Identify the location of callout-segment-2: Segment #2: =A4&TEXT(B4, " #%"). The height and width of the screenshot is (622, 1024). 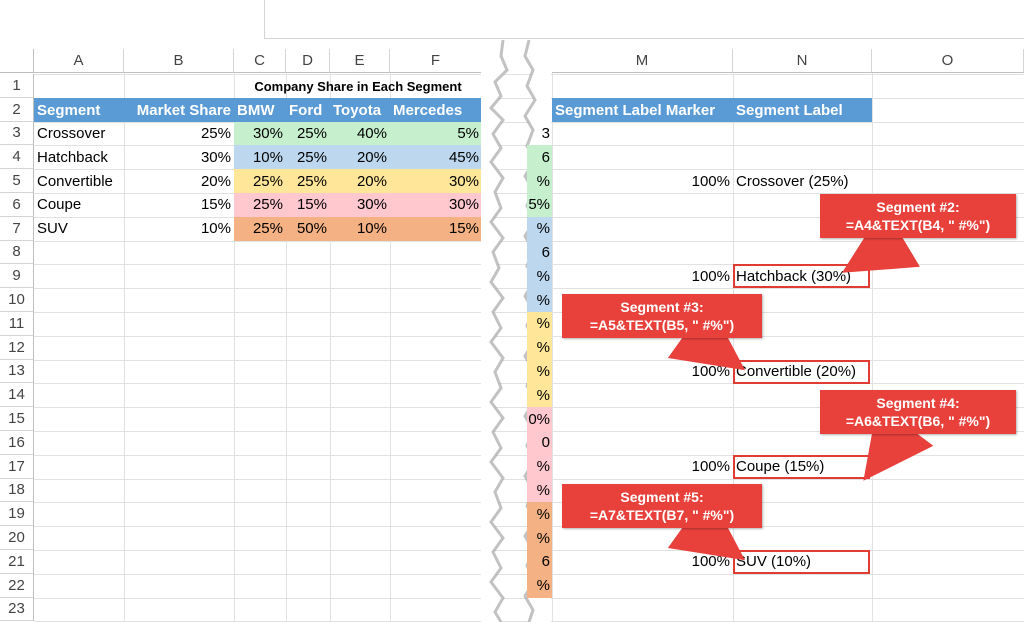
(918, 216).